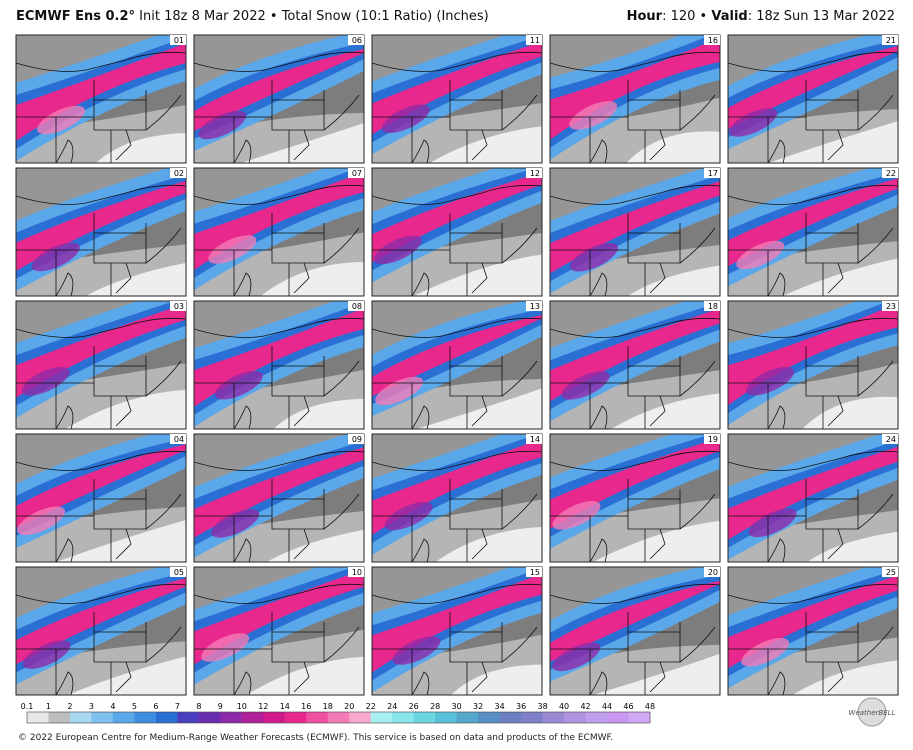 Image resolution: width=913 pixels, height=750 pixels. I want to click on colorbar-label: 3, so click(91, 706).